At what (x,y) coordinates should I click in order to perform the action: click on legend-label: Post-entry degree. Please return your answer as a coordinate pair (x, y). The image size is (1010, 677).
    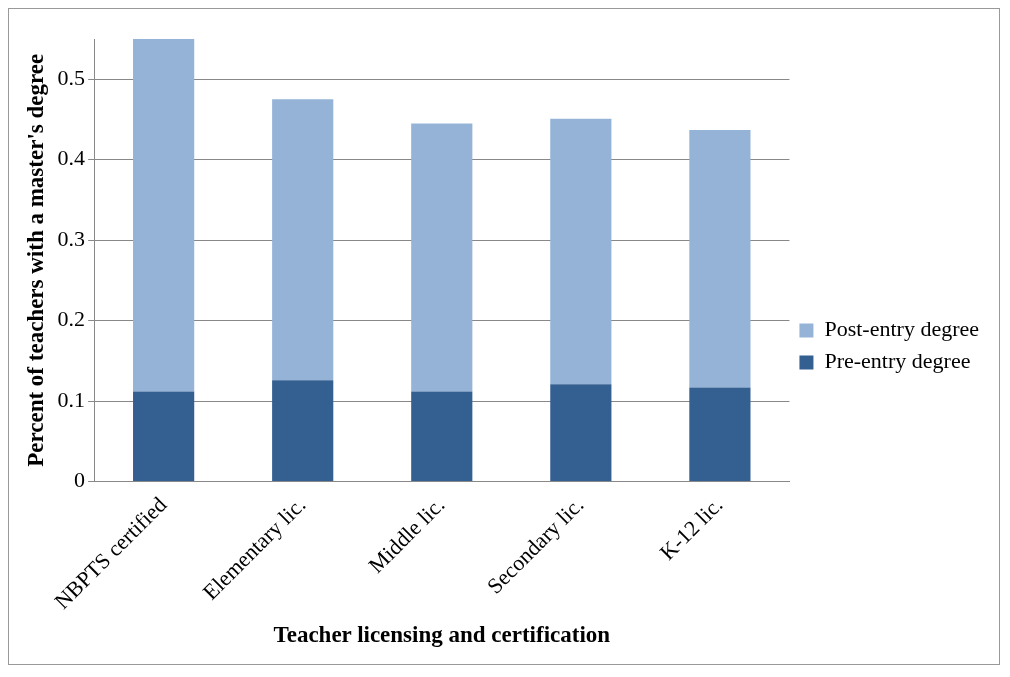
    Looking at the image, I should click on (901, 329).